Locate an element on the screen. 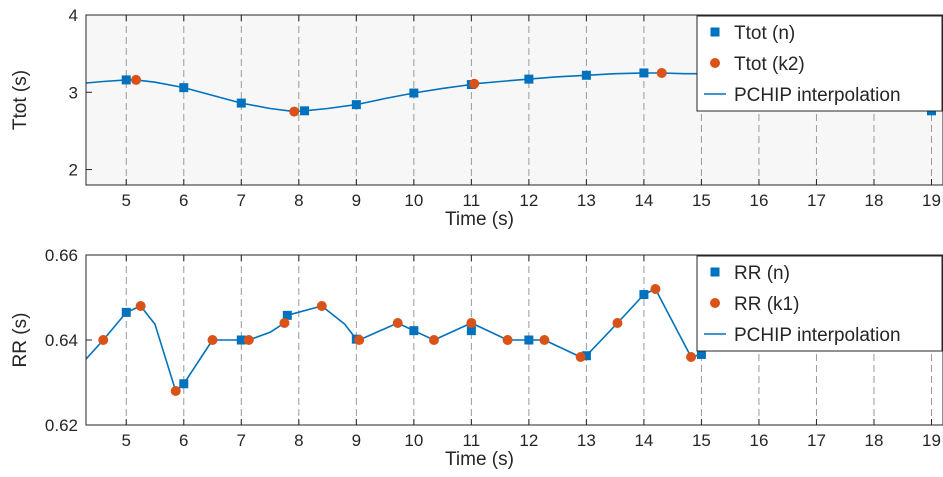  y-tick-label: 4 is located at coordinates (73, 15).